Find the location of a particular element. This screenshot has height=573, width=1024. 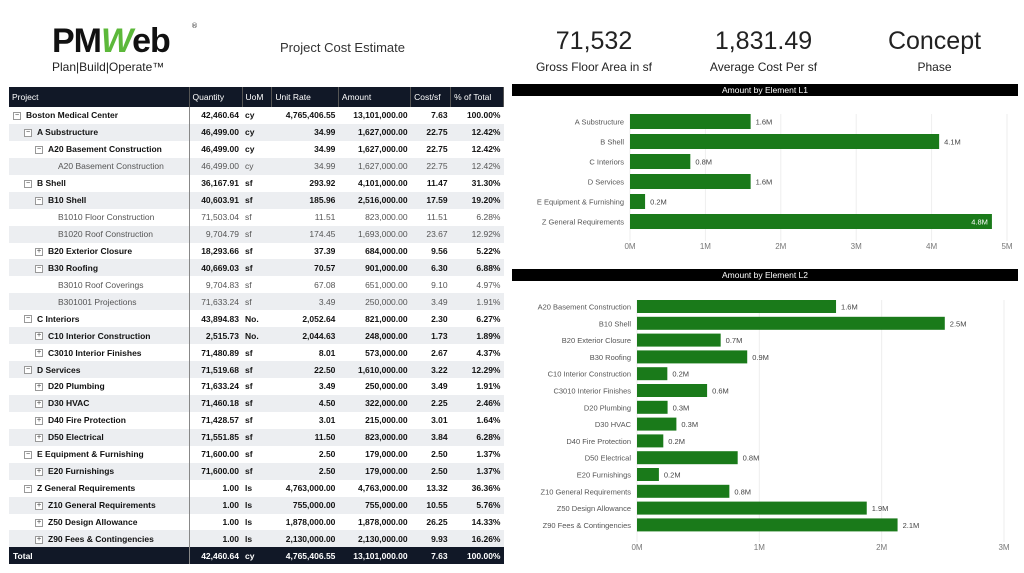

row-name: E20 Furnishings is located at coordinates (81, 471).